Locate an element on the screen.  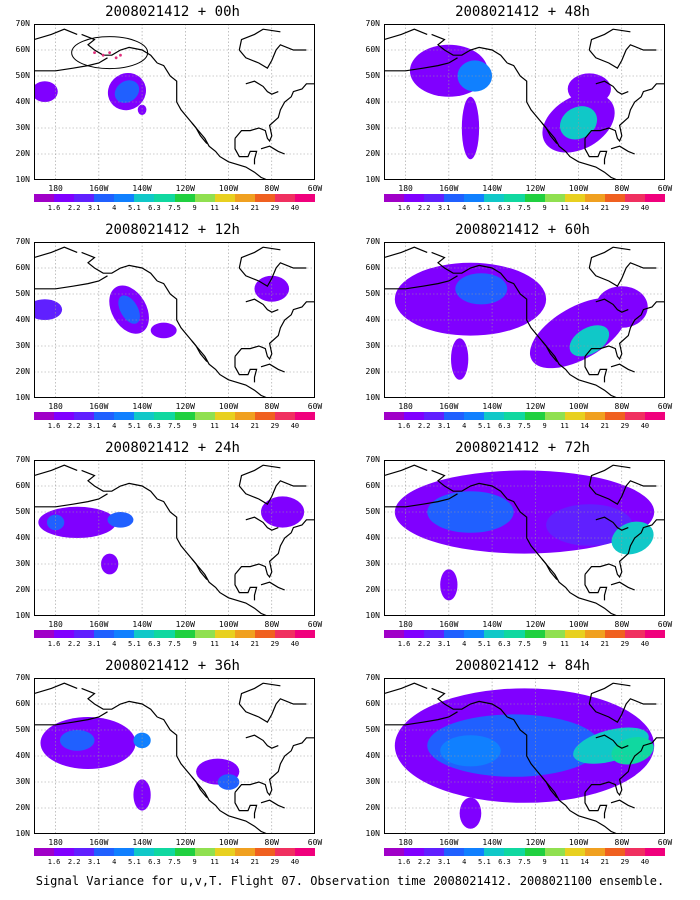
colorbar-label: 1.6 is located at coordinates (404, 426).